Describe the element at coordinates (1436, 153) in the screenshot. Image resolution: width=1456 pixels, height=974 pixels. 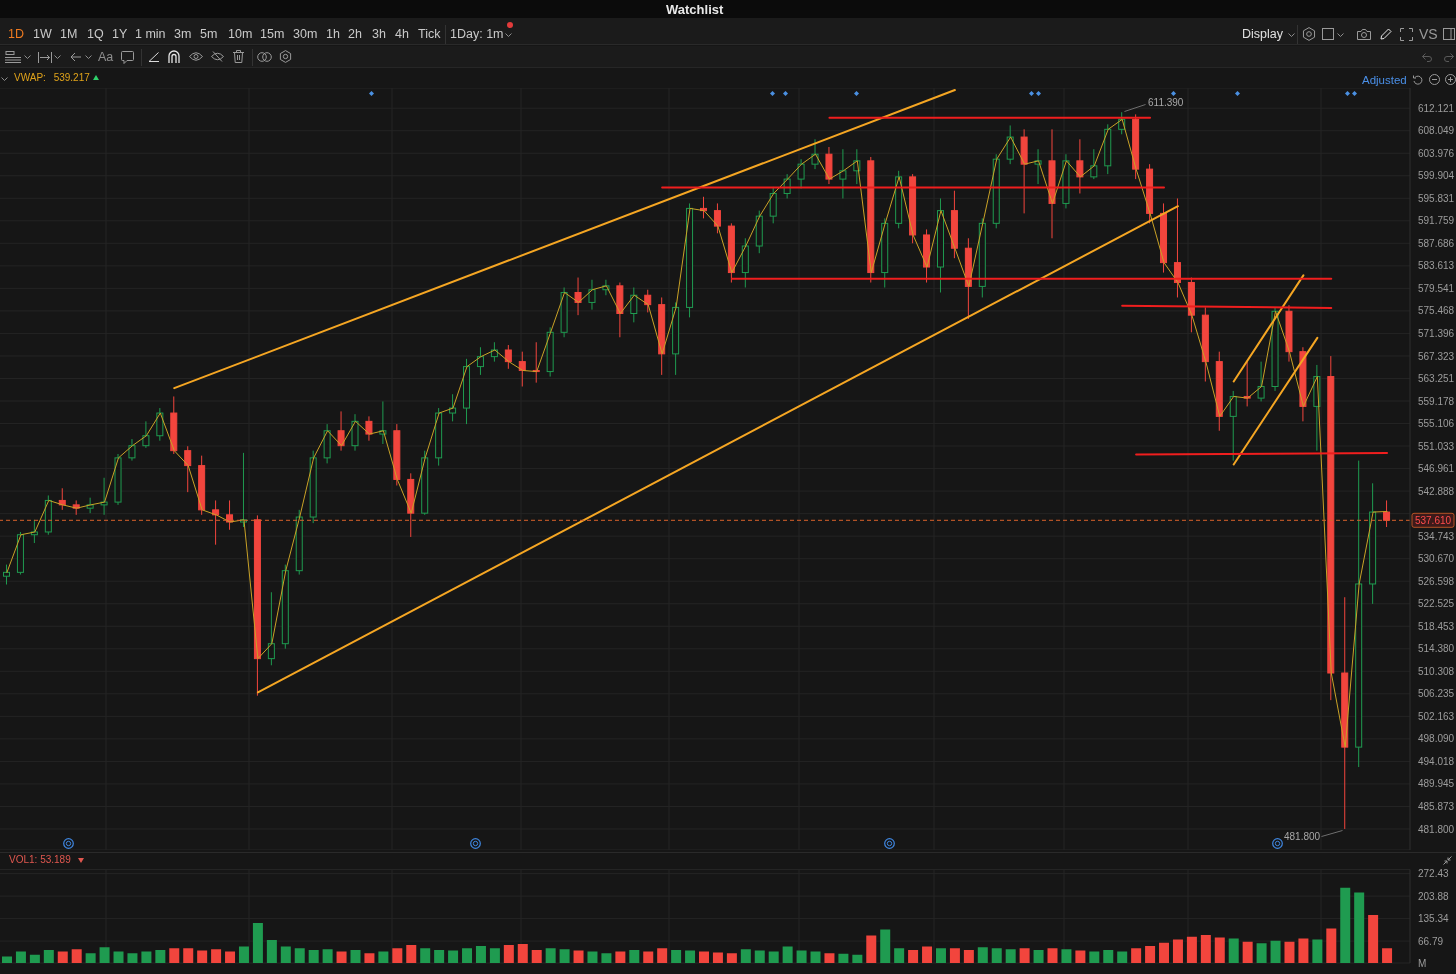
I see `y-tick-label: 603.976` at that location.